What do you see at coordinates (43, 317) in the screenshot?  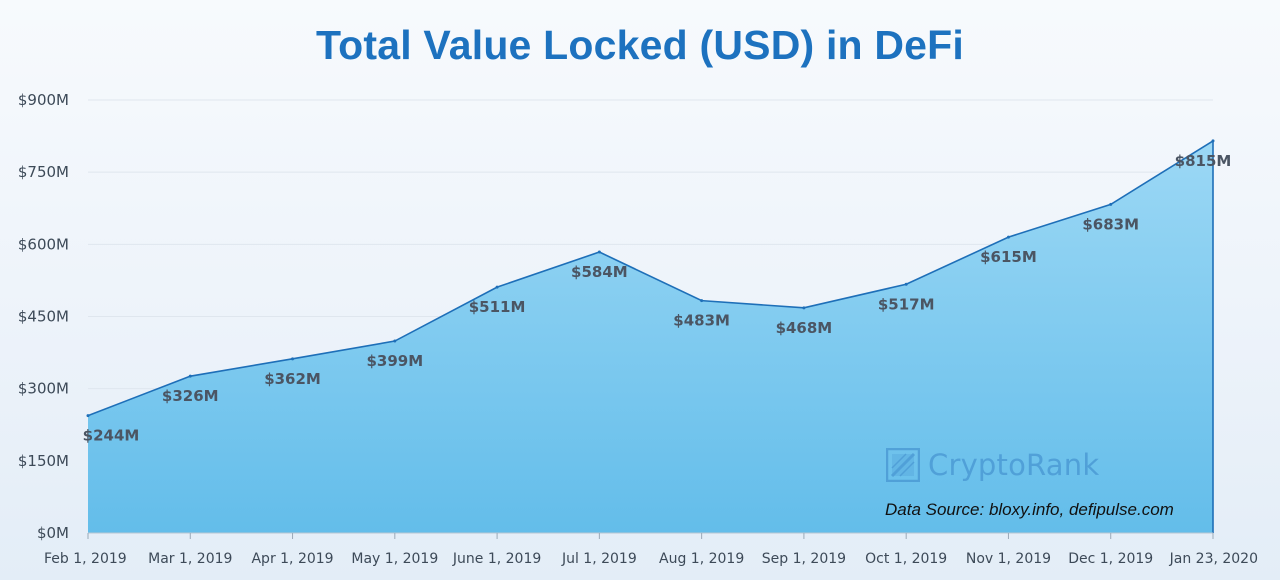 I see `y-tick-label: $450M` at bounding box center [43, 317].